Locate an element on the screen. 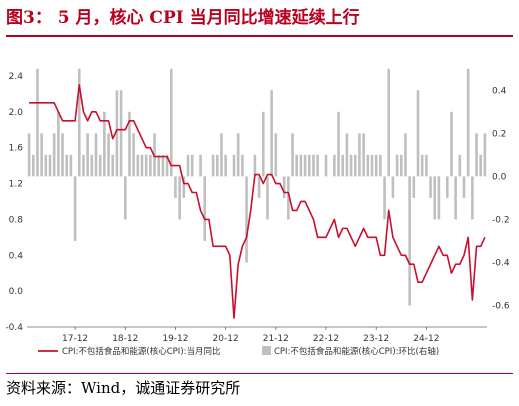  legend-bar-marker is located at coordinates (266, 350).